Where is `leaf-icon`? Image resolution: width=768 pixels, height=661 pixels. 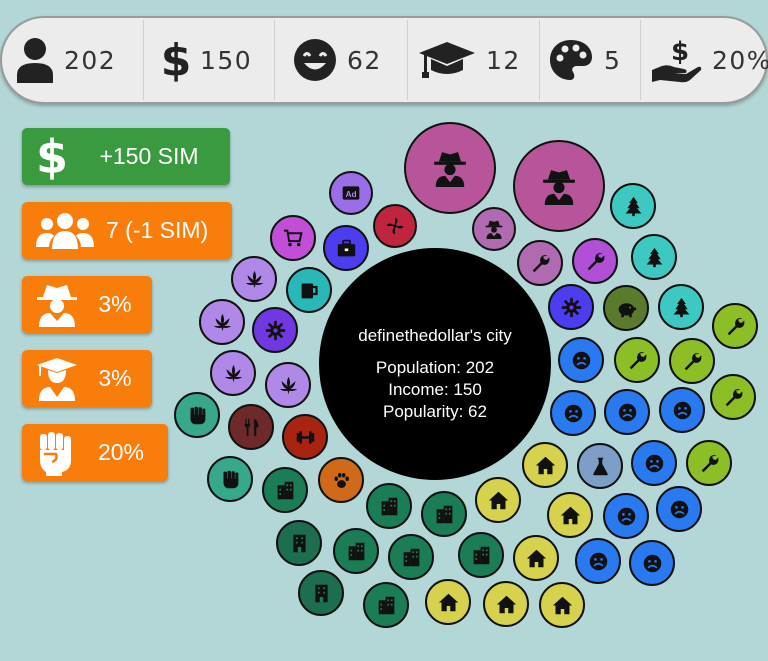 leaf-icon is located at coordinates (254, 279).